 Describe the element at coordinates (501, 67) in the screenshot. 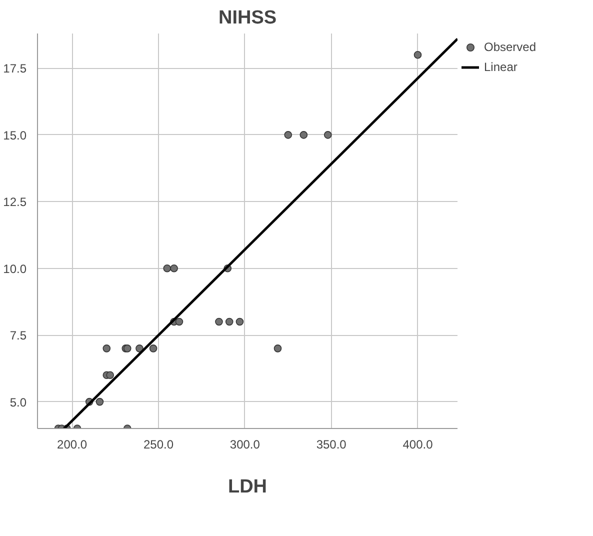

I see `legend-label: Linear` at that location.